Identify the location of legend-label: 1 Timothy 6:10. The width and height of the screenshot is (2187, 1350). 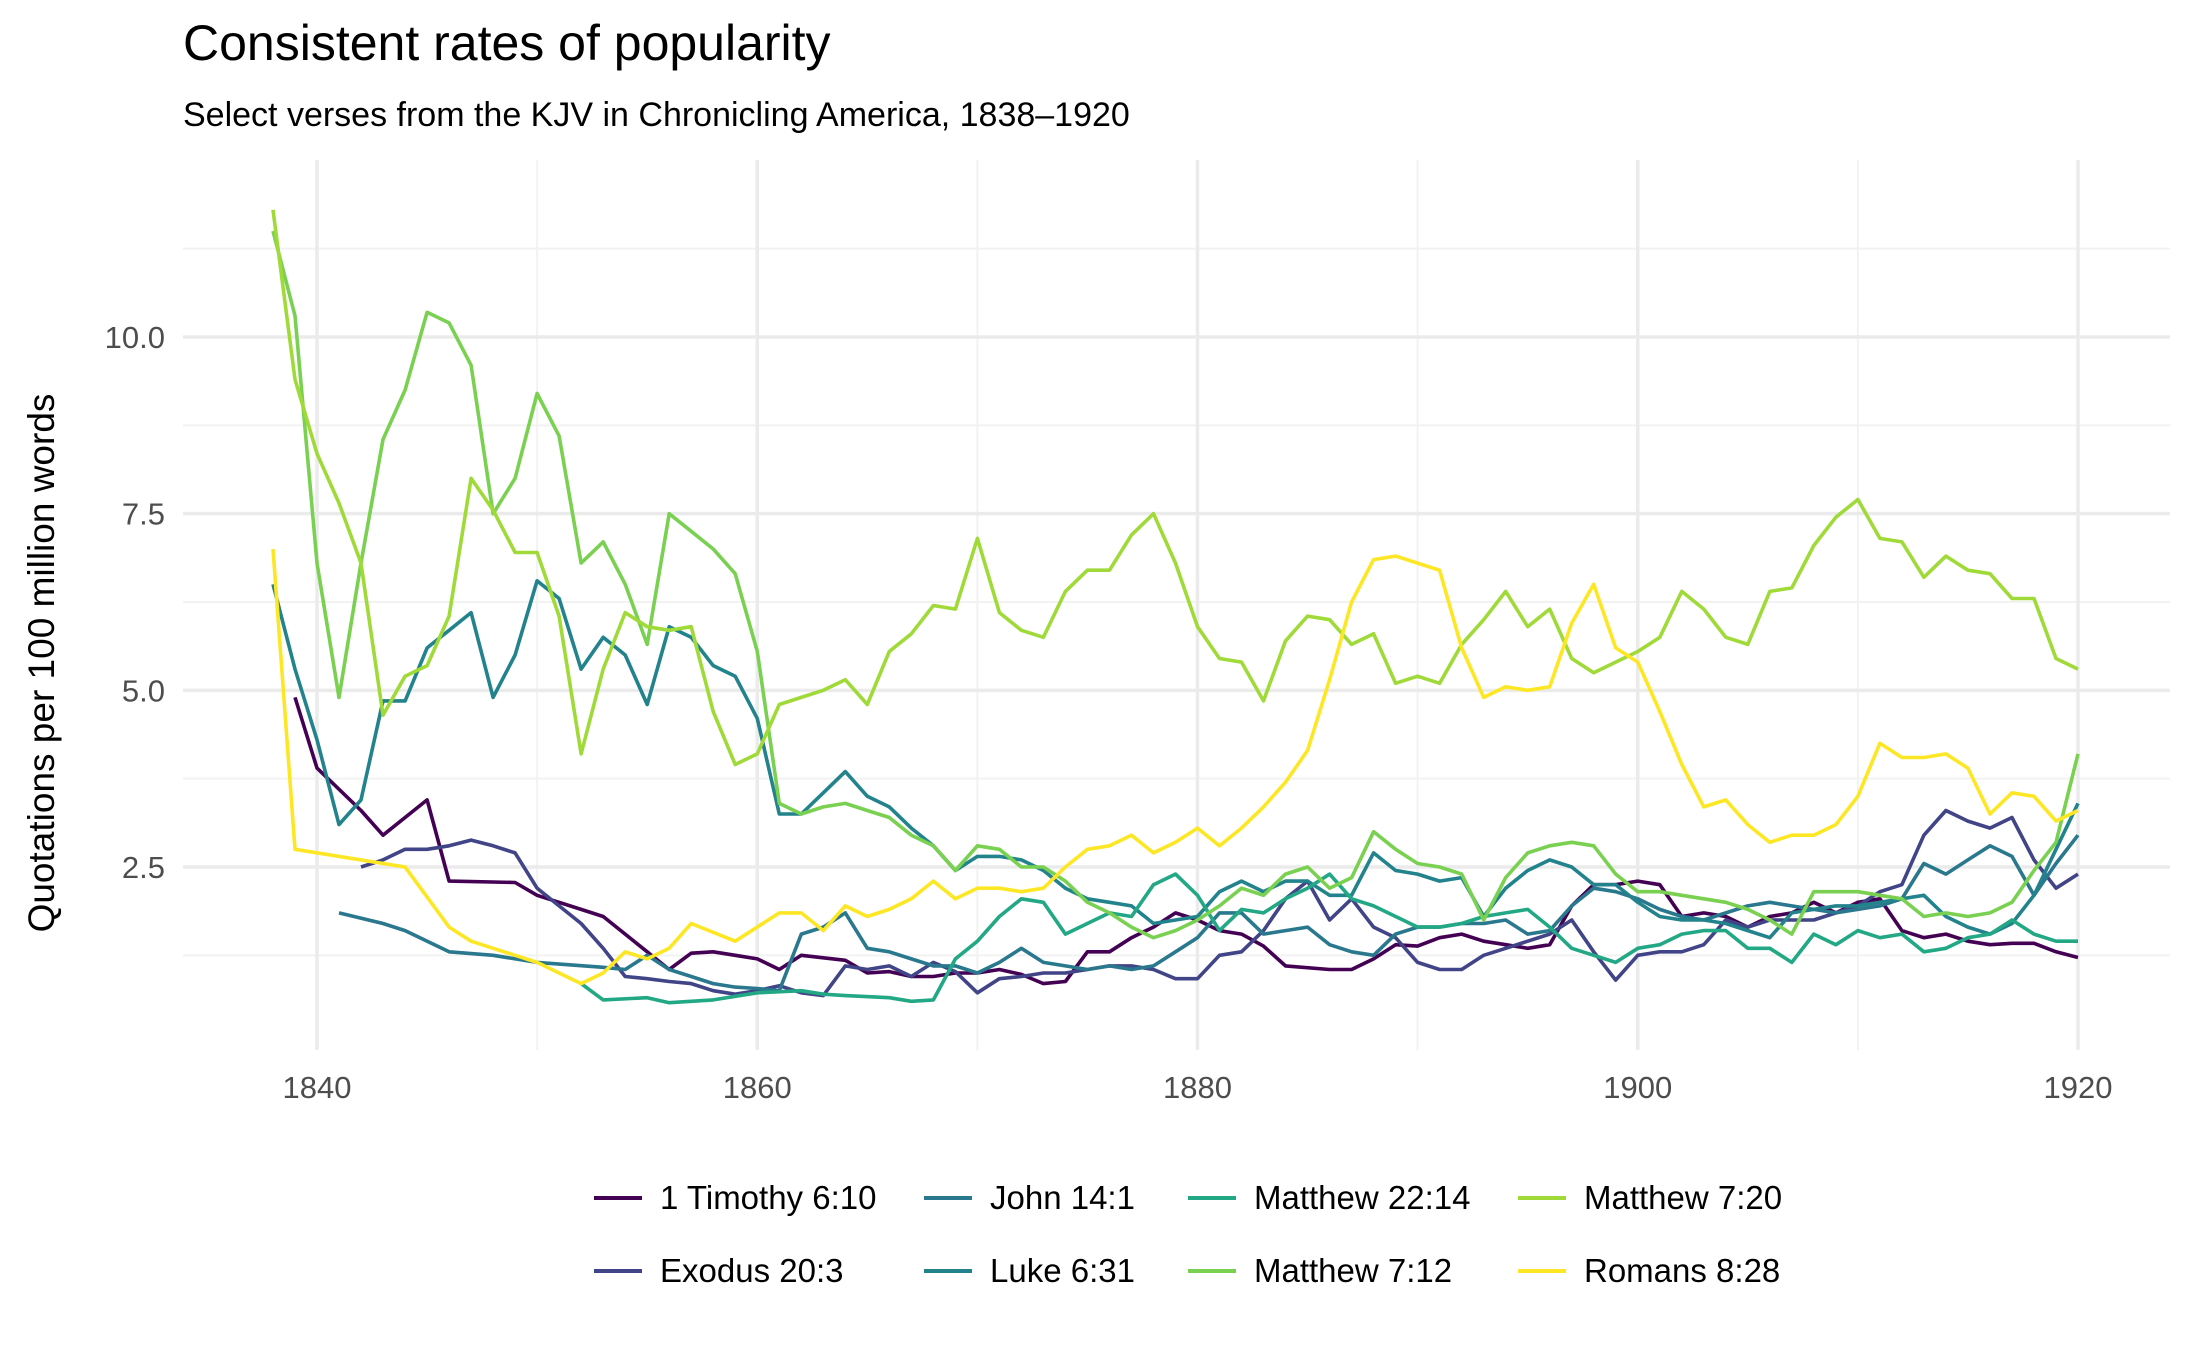
(768, 1197).